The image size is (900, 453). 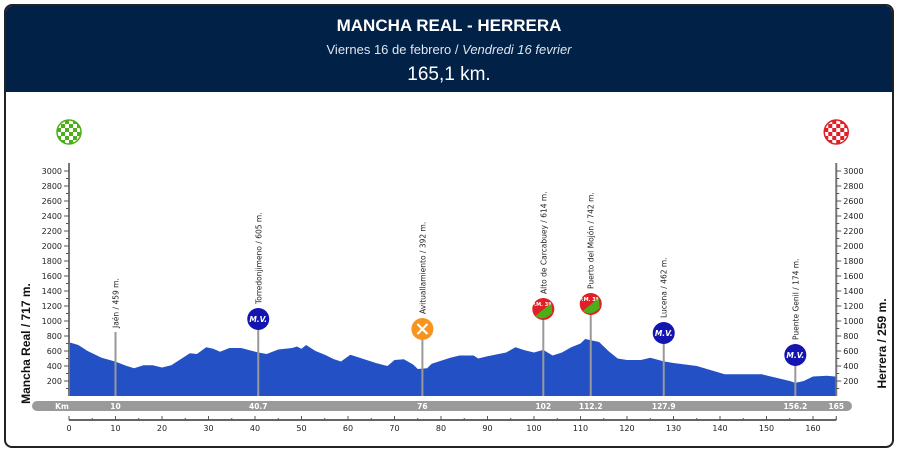 I want to click on y-tick-label-right: 400, so click(x=850, y=366).